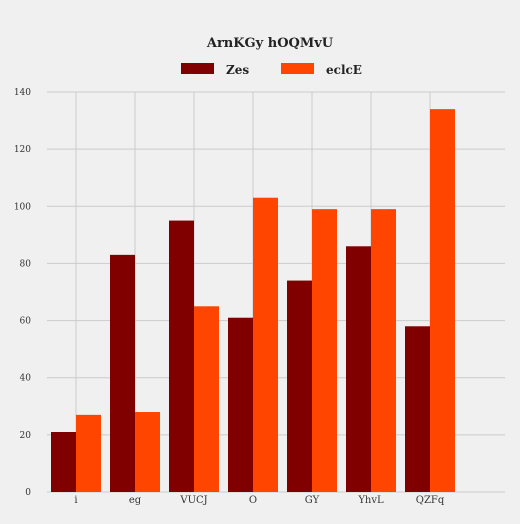 This screenshot has height=524, width=520. What do you see at coordinates (271, 70) in the screenshot?
I see `legend: Zes eclcE` at bounding box center [271, 70].